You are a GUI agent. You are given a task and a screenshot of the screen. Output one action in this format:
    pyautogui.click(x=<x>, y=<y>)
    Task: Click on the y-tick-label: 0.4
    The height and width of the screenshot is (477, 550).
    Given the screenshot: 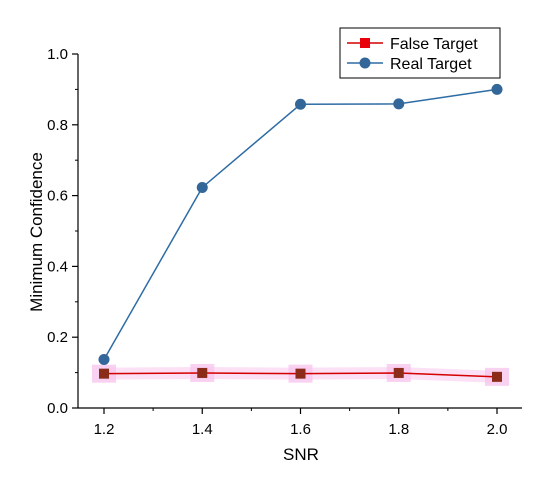 What is the action you would take?
    pyautogui.click(x=57, y=266)
    